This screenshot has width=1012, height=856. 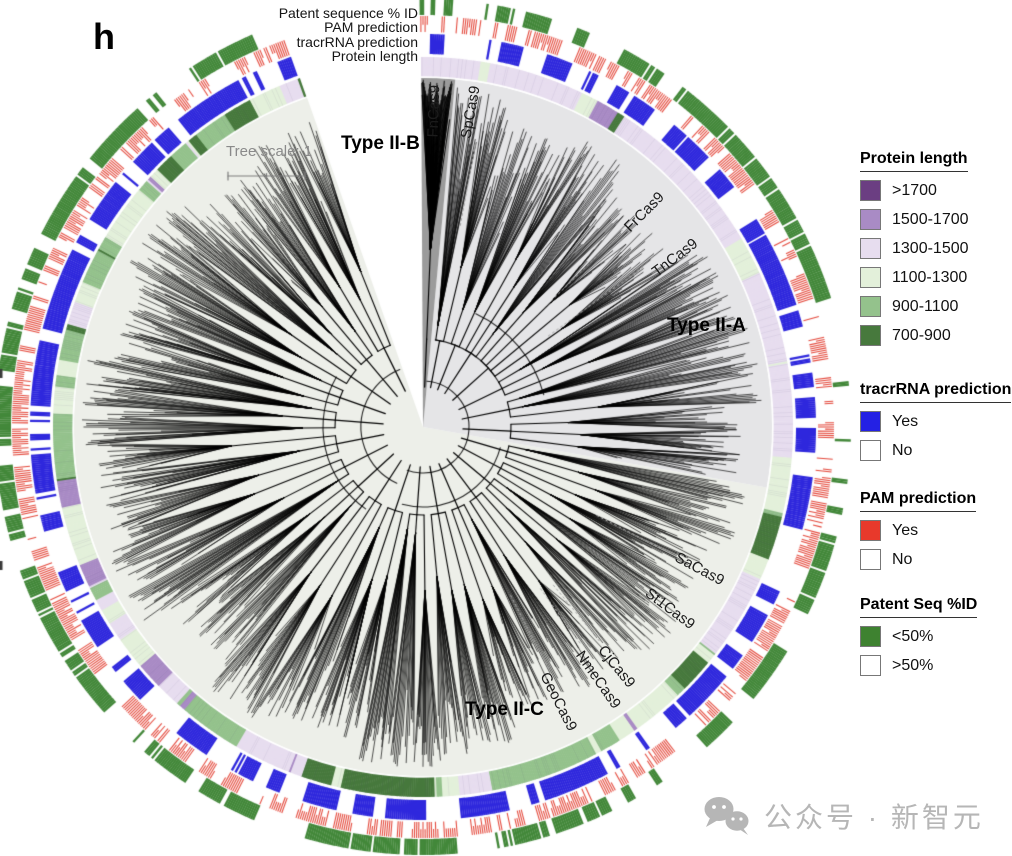 I want to click on clade-label-type-iib: Type II-B, so click(x=380, y=143).